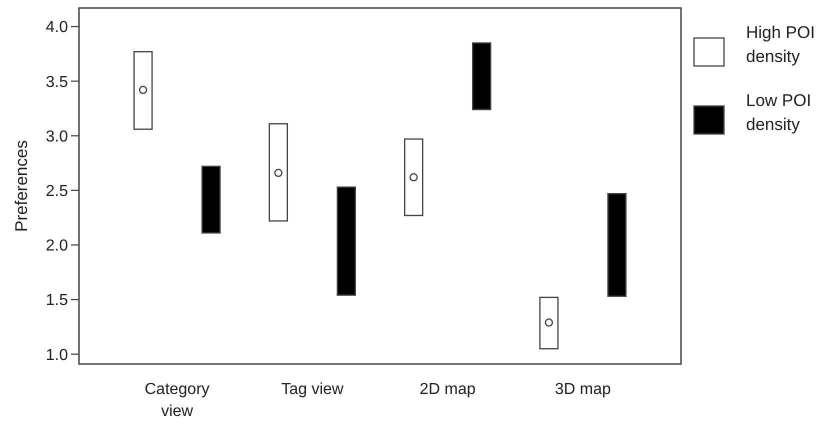  What do you see at coordinates (177, 400) in the screenshot?
I see `x-tick-label: Category view` at bounding box center [177, 400].